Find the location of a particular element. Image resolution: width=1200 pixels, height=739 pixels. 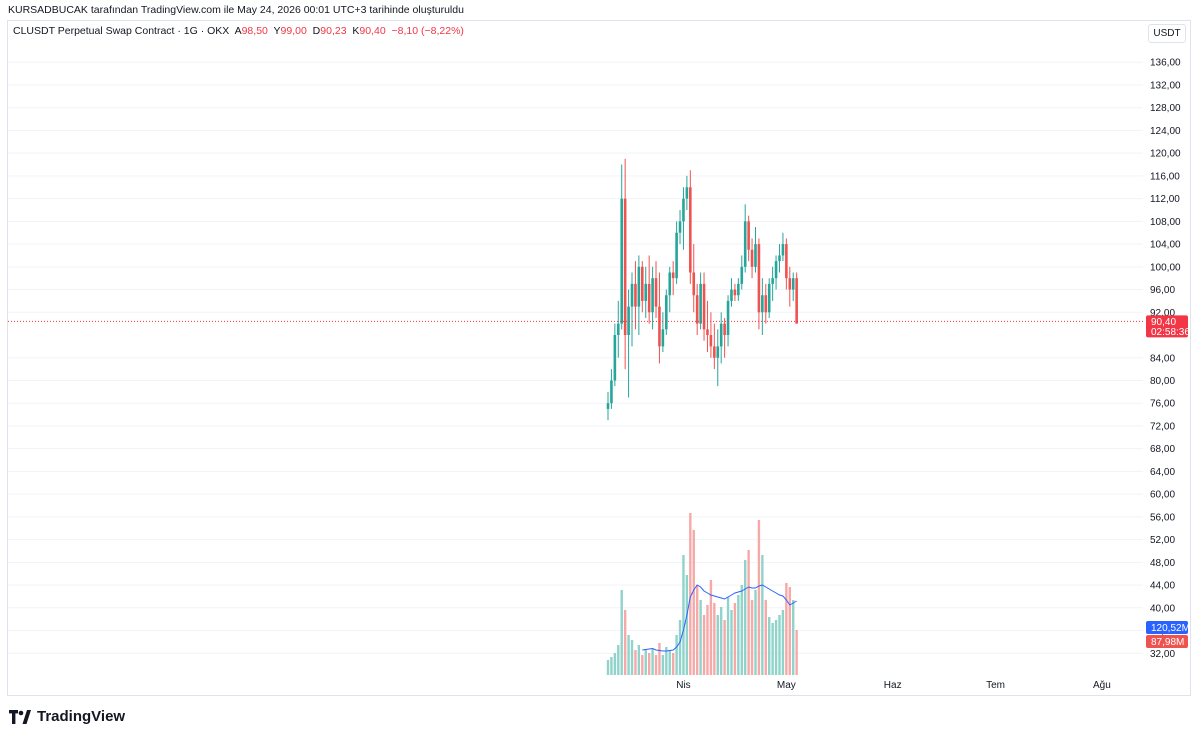

y-tick-label: 40,00 is located at coordinates (1162, 608).